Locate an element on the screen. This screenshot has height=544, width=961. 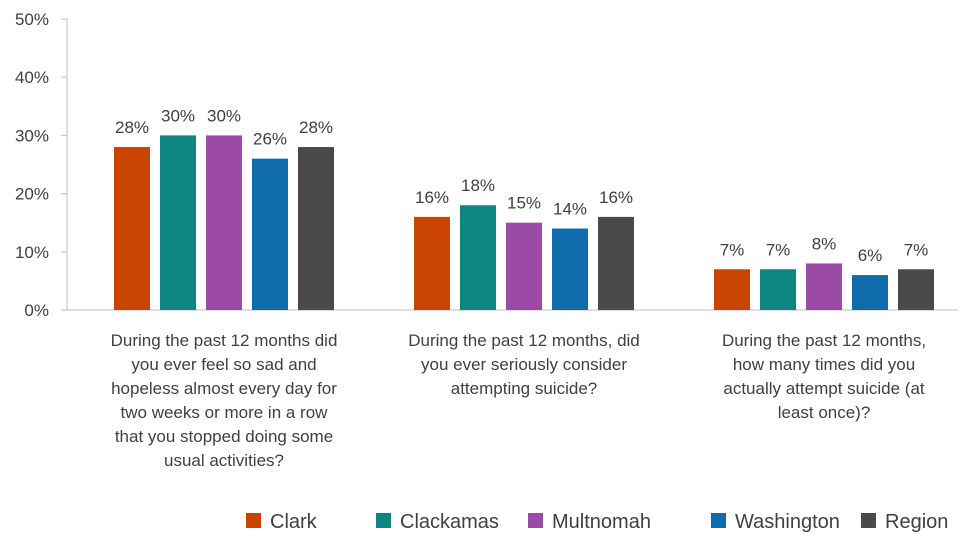
data-label-washington-3: 6% is located at coordinates (870, 255).